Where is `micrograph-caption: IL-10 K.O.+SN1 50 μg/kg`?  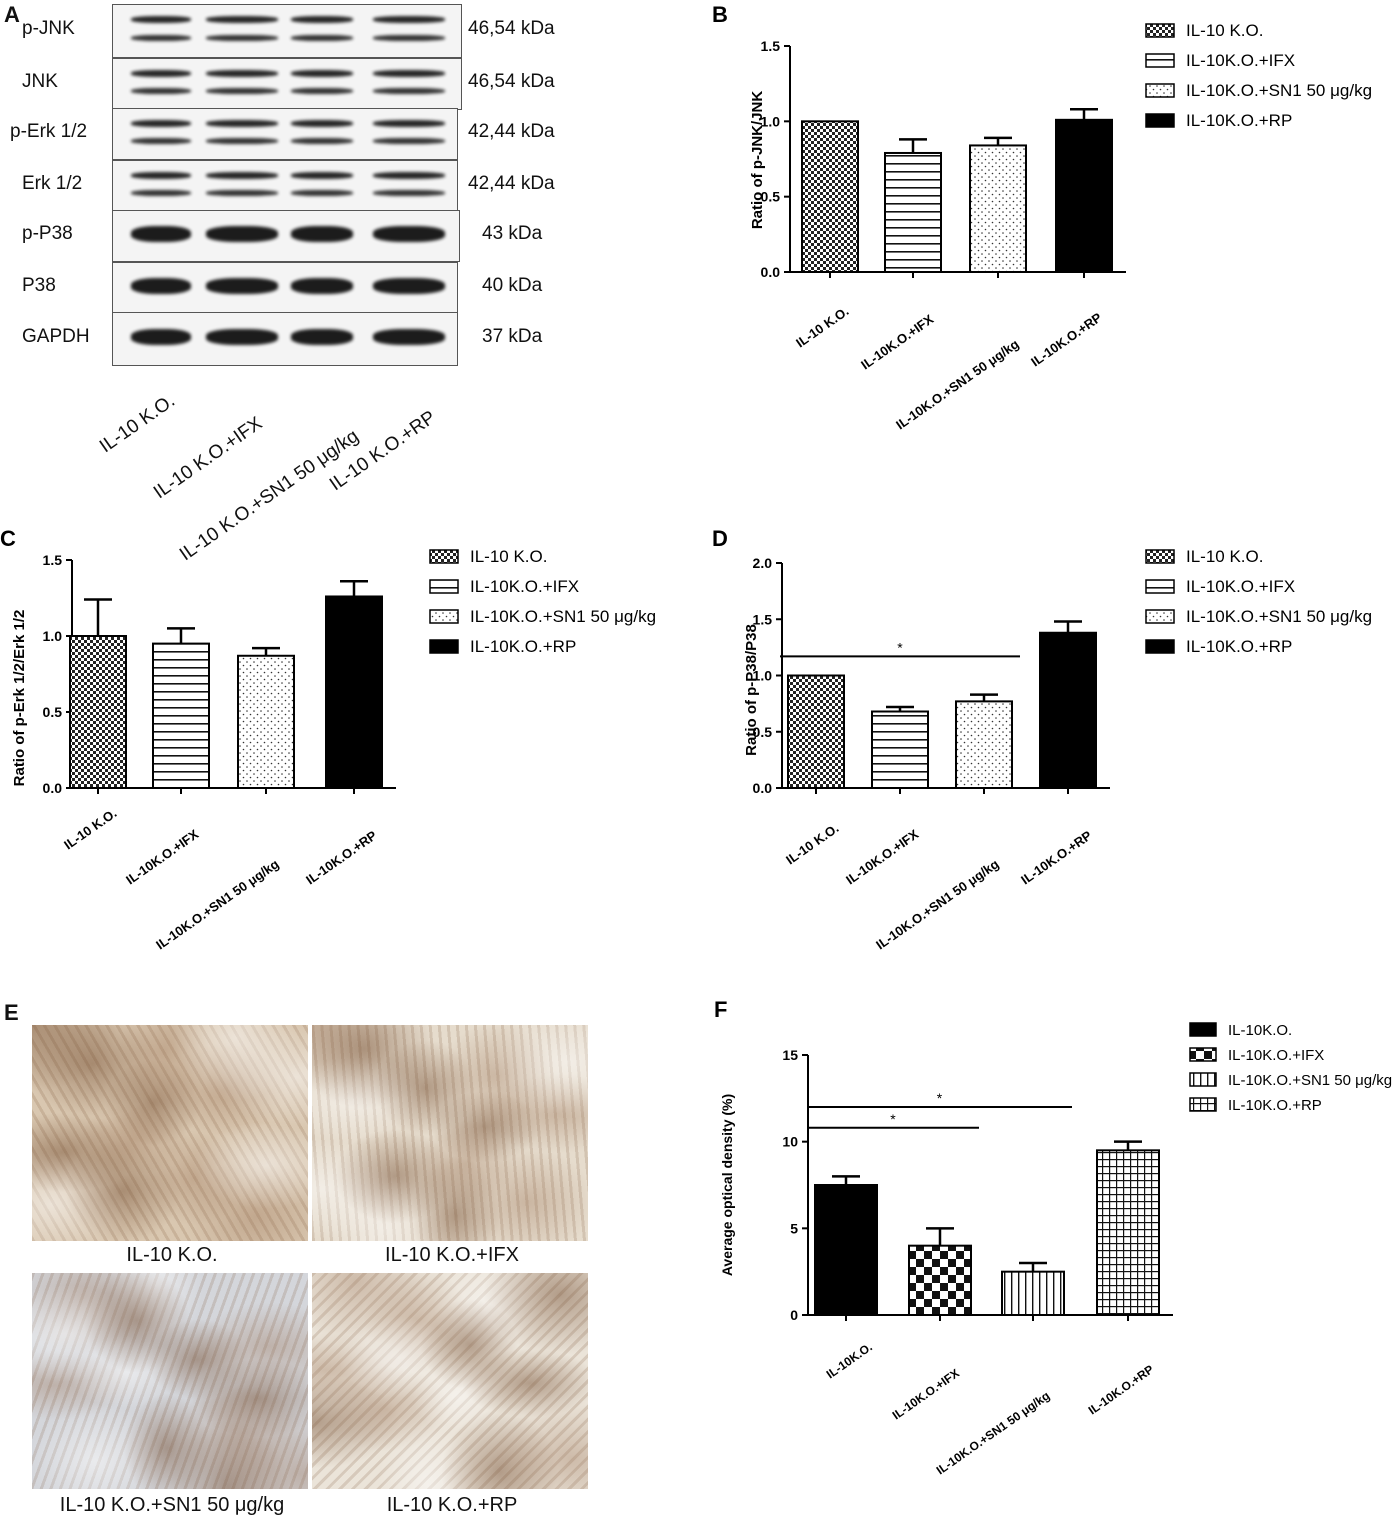
micrograph-caption: IL-10 K.O.+SN1 50 μg/kg is located at coordinates (172, 1505).